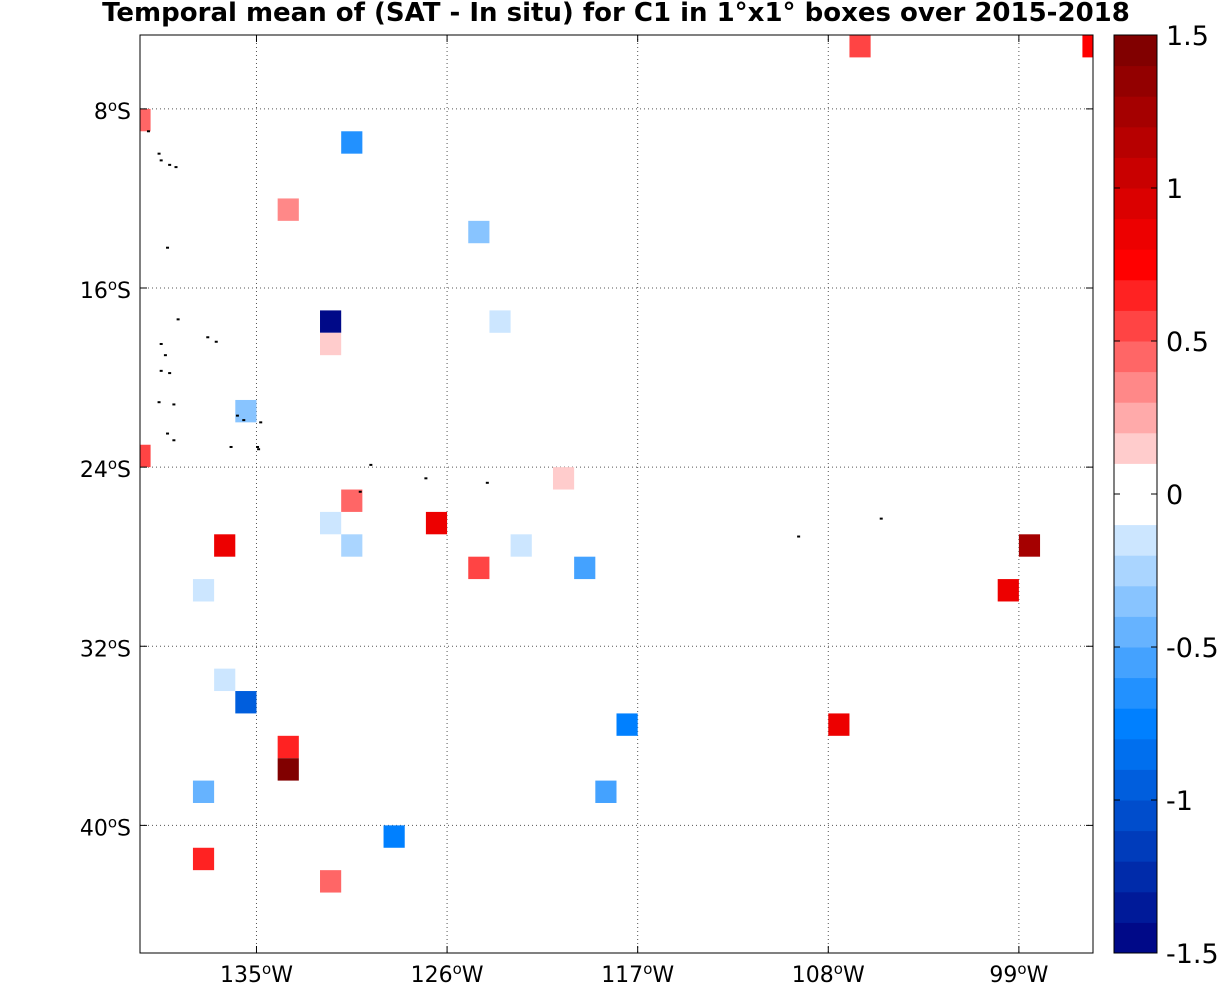 The width and height of the screenshot is (1232, 984). I want to click on y-tick-label: 8oS, so click(112, 111).